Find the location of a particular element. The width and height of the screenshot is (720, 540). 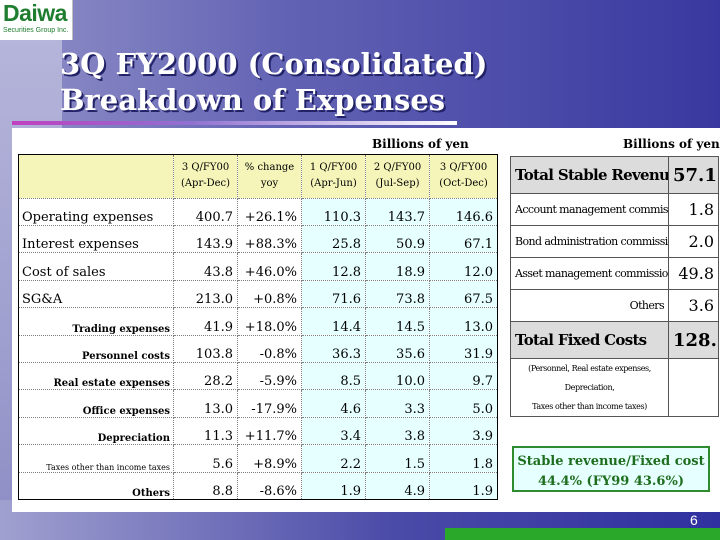

item-label: Asset management commissions is located at coordinates (589, 273).